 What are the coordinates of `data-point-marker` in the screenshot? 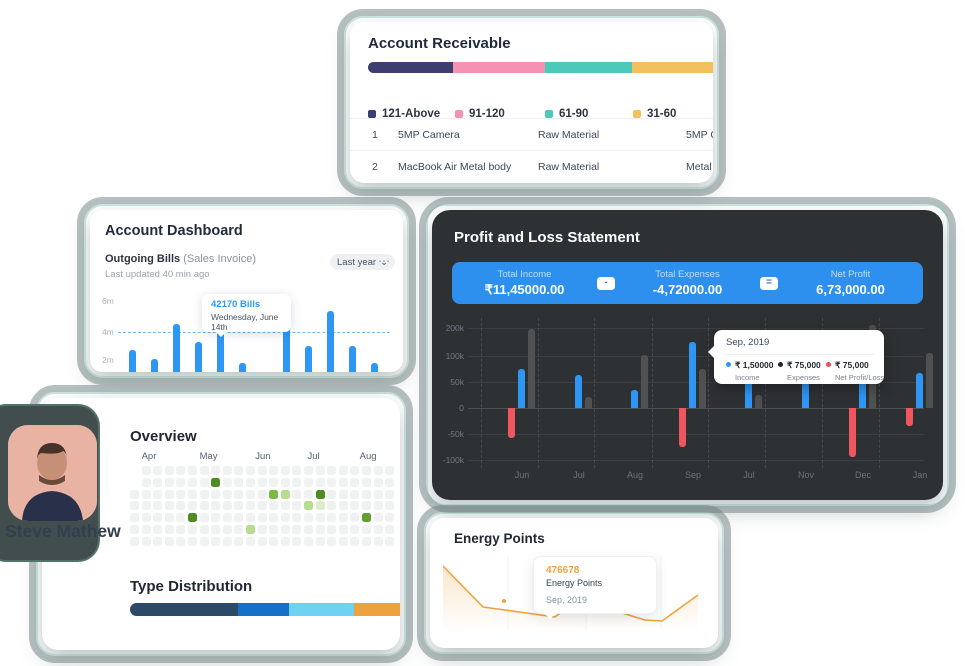 It's located at (504, 601).